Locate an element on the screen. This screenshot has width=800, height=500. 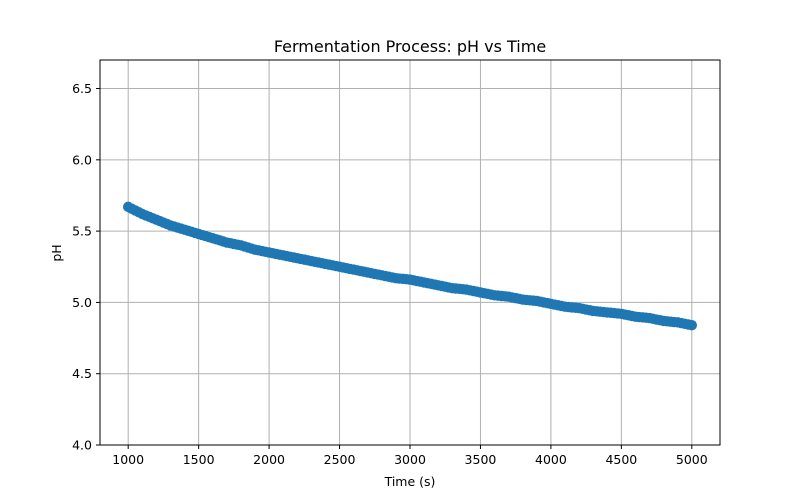
y-tick-label: 5.5 is located at coordinates (82, 231).